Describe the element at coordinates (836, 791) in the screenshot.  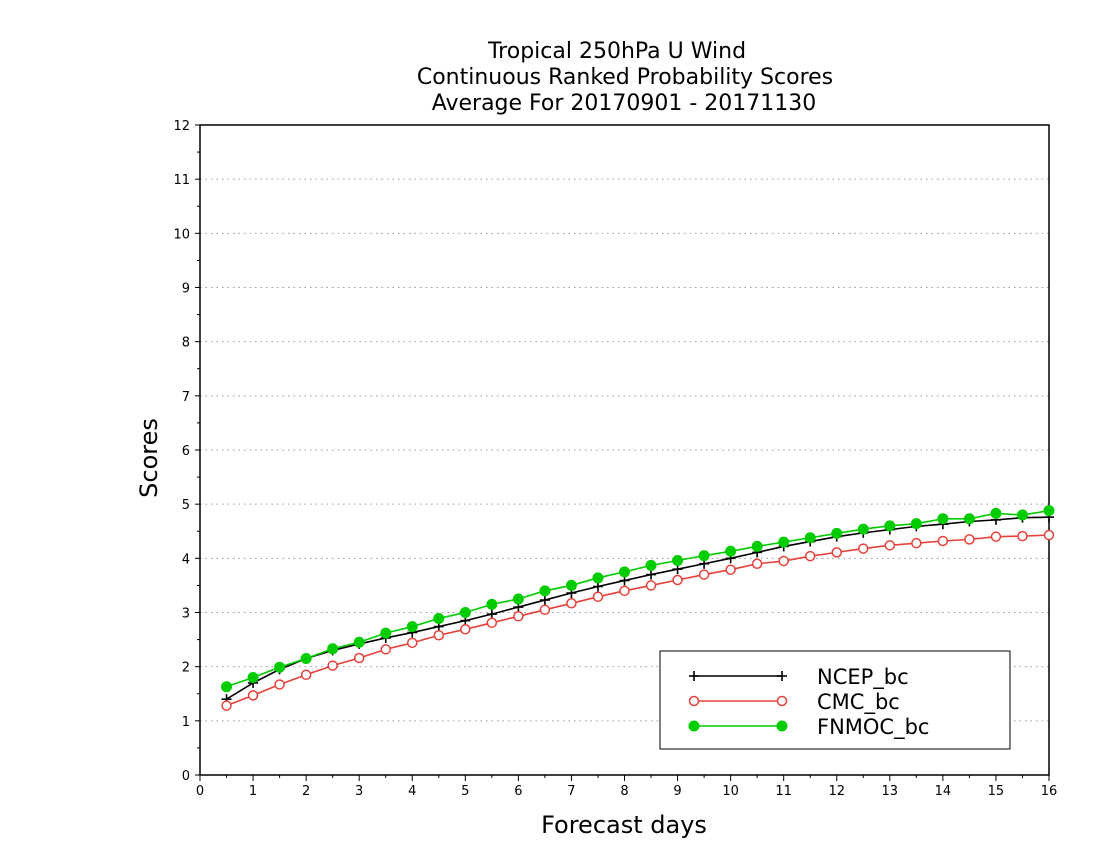
I see `x-tick-label: 12` at that location.